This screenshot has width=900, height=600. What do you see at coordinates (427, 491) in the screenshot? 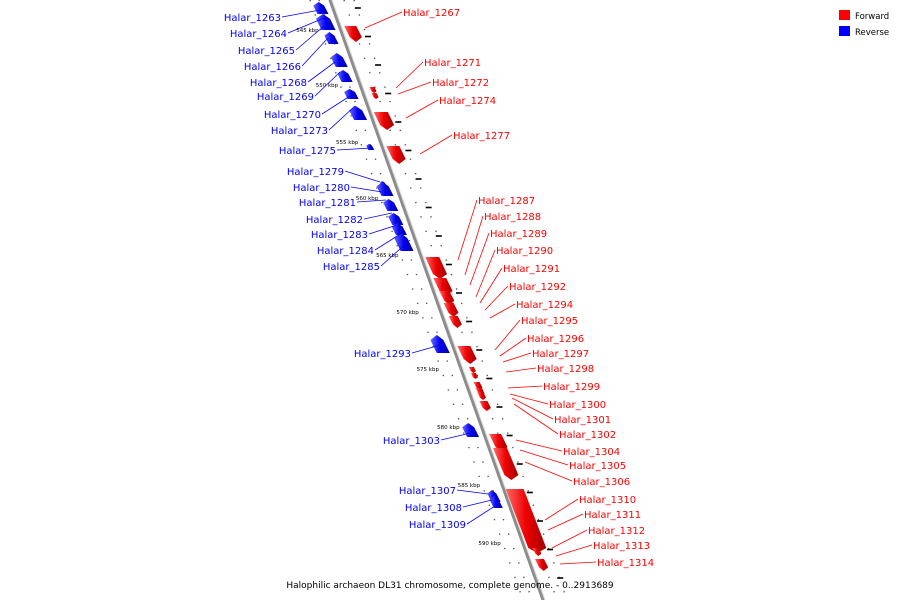
I see `gene-label: Halar_1307` at bounding box center [427, 491].